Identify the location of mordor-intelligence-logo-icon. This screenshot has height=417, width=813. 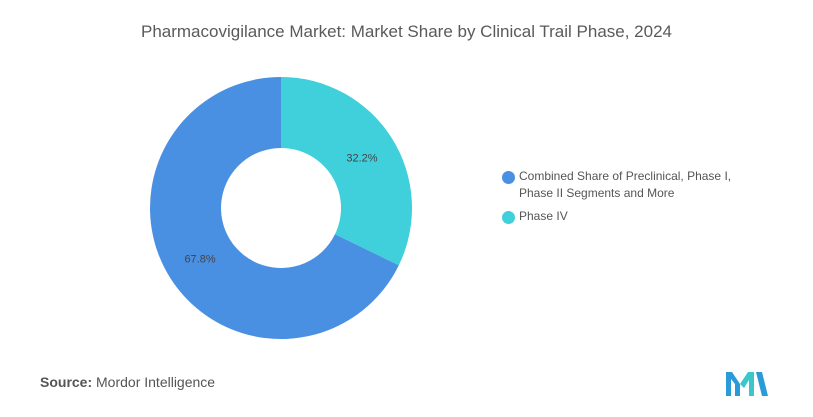
(747, 384).